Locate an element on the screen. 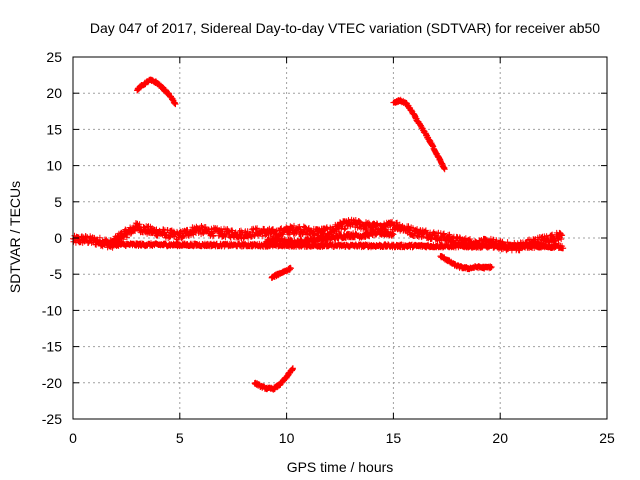 The height and width of the screenshot is (480, 640). y-tick-label: 20 is located at coordinates (54, 93).